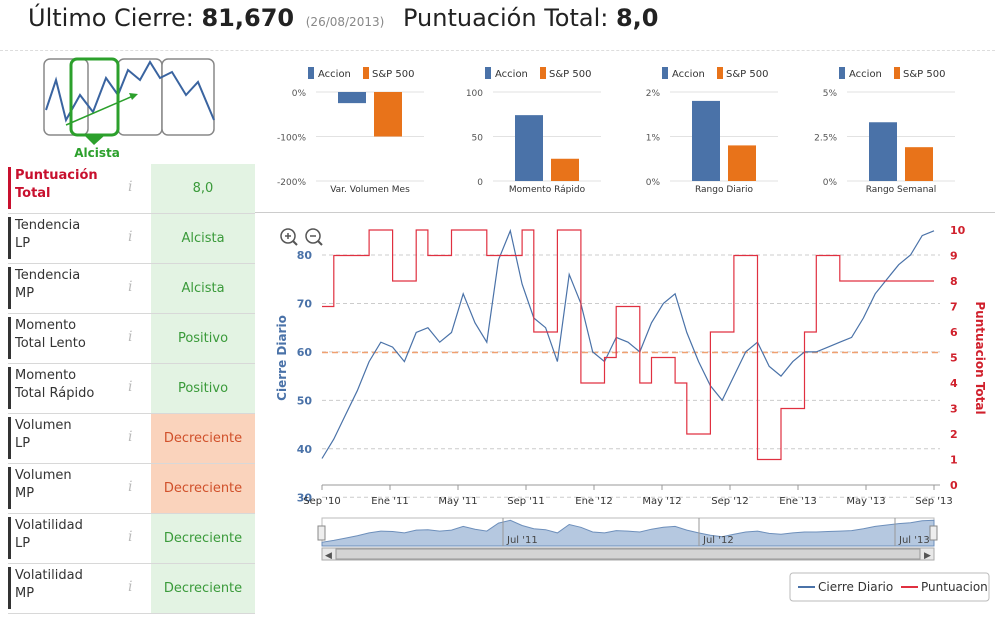 The width and height of the screenshot is (995, 619). What do you see at coordinates (547, 190) in the screenshot?
I see `bar-chart-title: Momento Rápido` at bounding box center [547, 190].